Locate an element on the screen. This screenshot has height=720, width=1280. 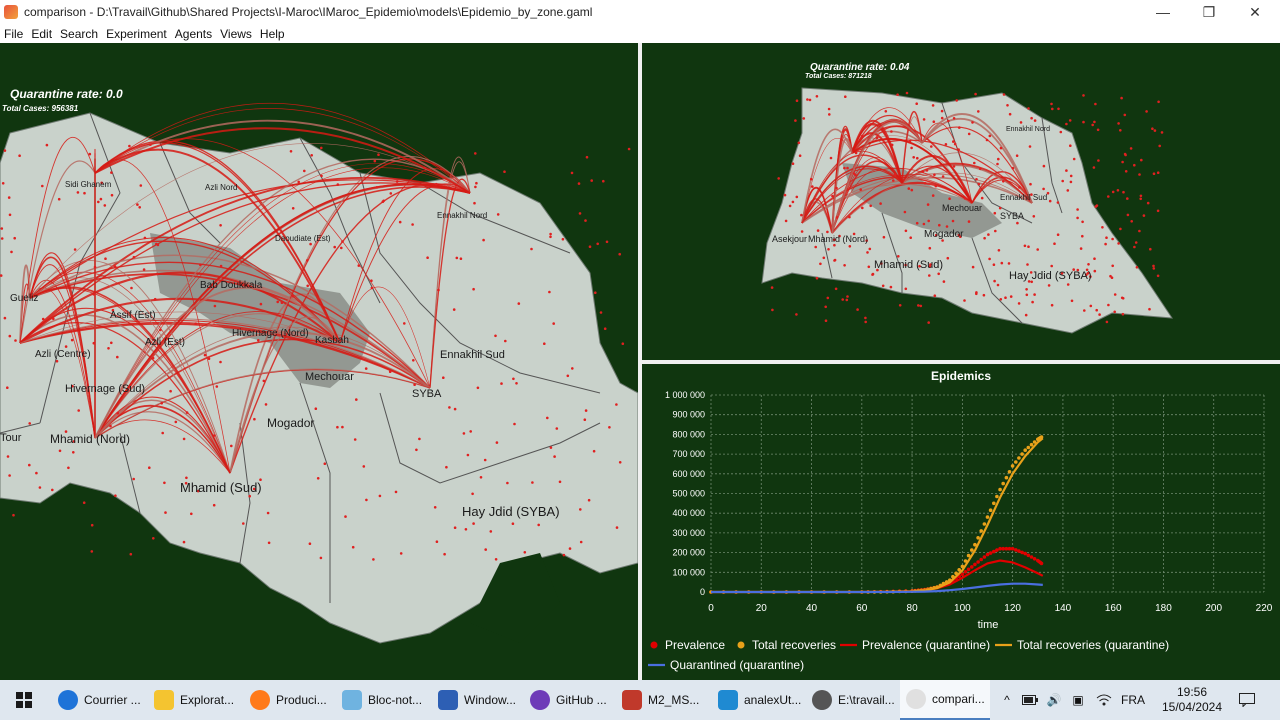
menu-views: Views is located at coordinates (236, 33).